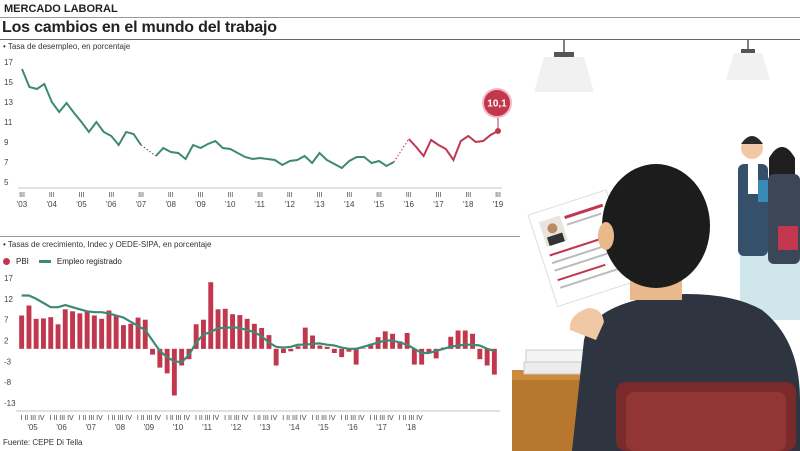  What do you see at coordinates (62, 261) in the screenshot?
I see `legend: PBI Empleo registrado` at bounding box center [62, 261].